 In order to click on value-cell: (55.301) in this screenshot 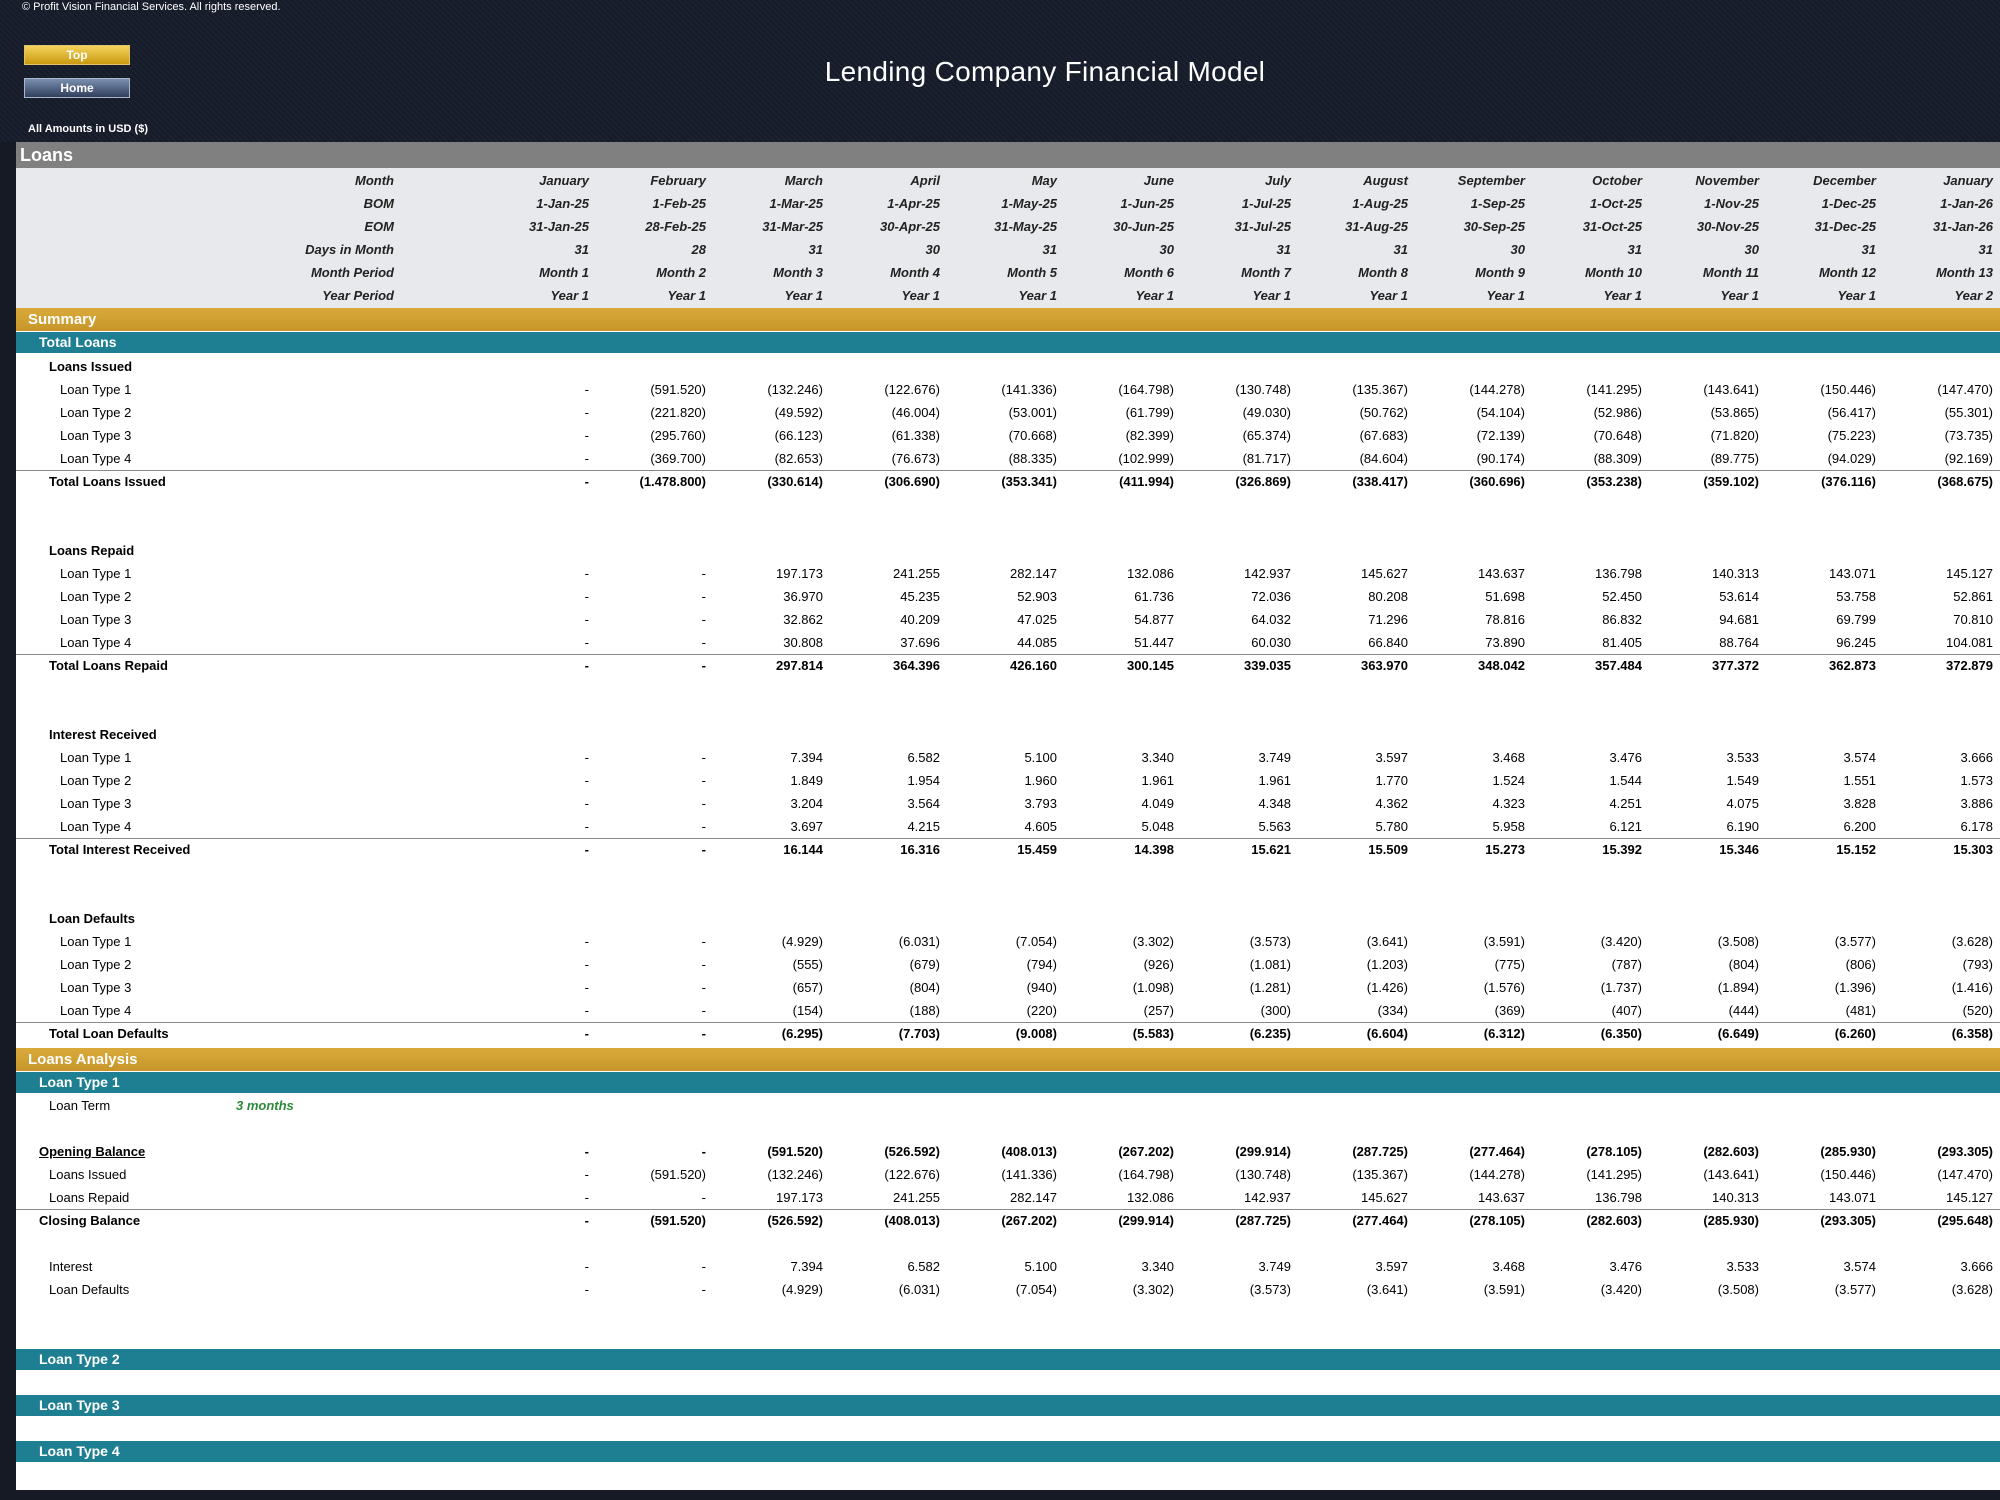, I will do `click(1968, 412)`.